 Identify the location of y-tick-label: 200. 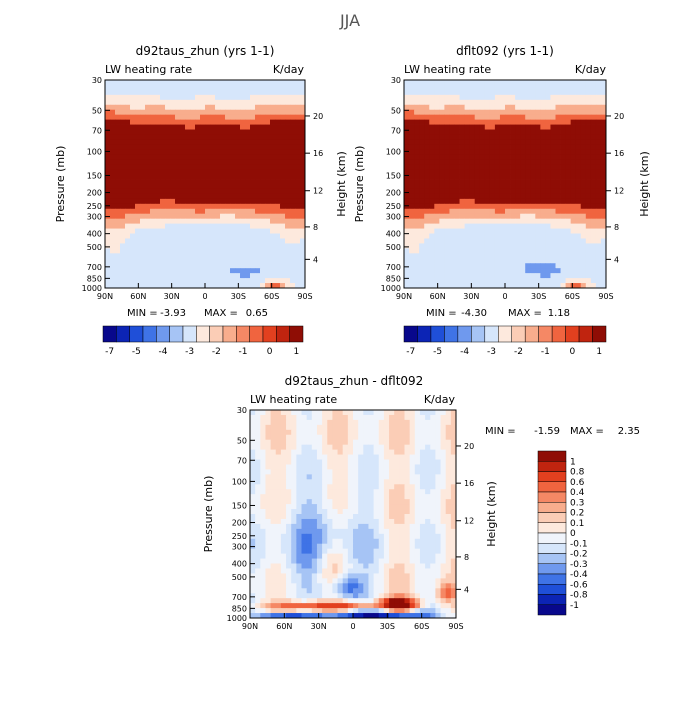
(393, 193).